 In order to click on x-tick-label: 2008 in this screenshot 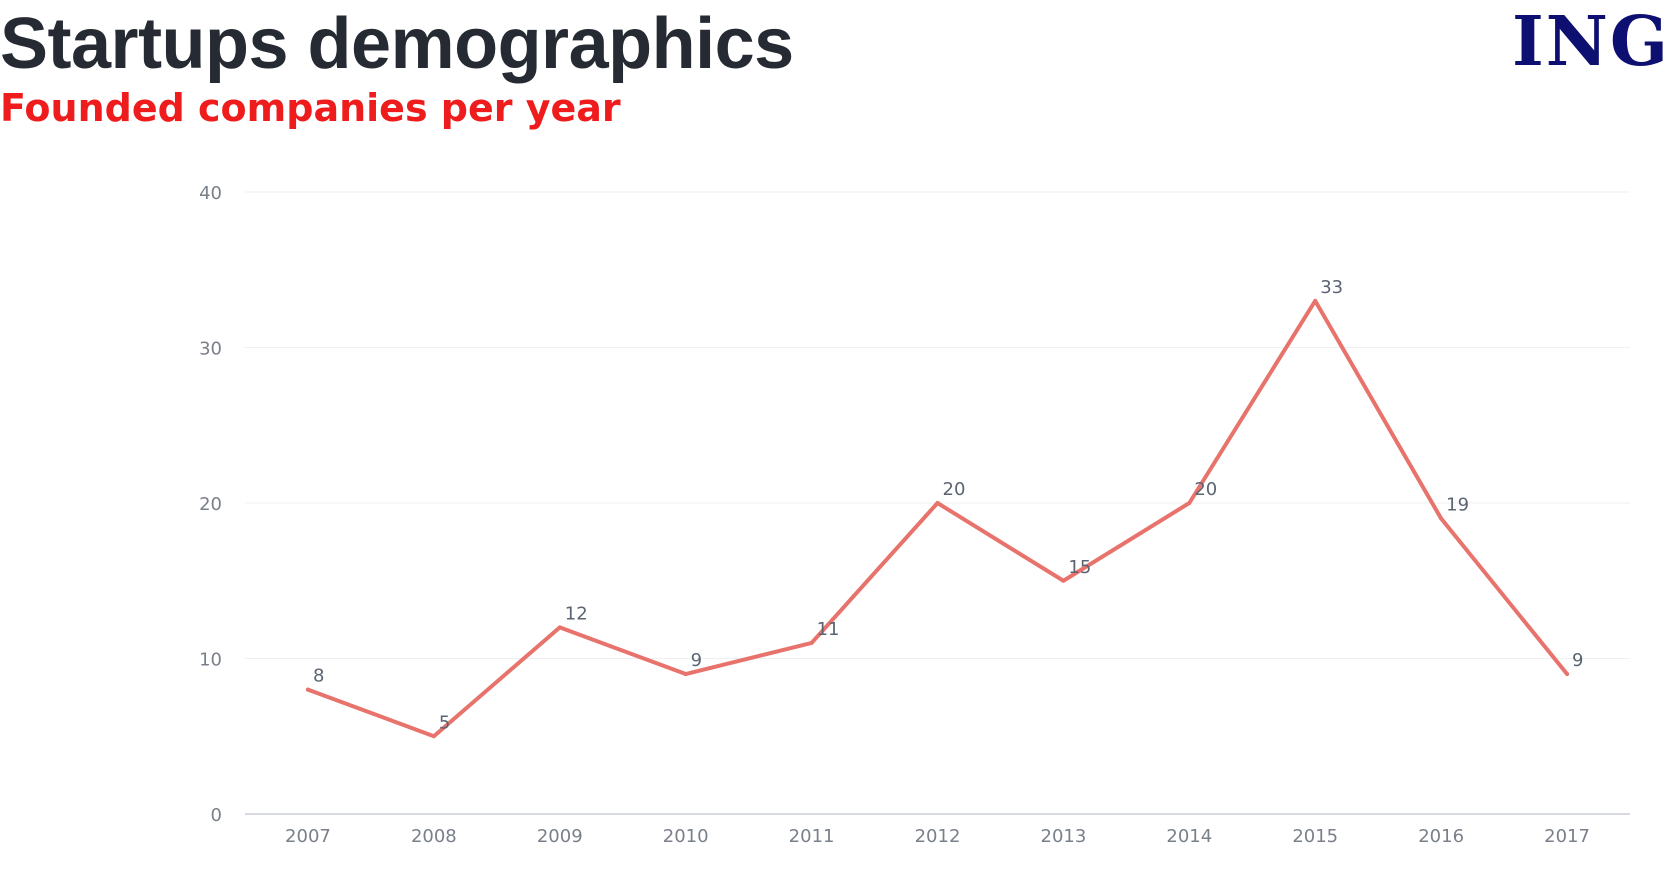, I will do `click(434, 836)`.